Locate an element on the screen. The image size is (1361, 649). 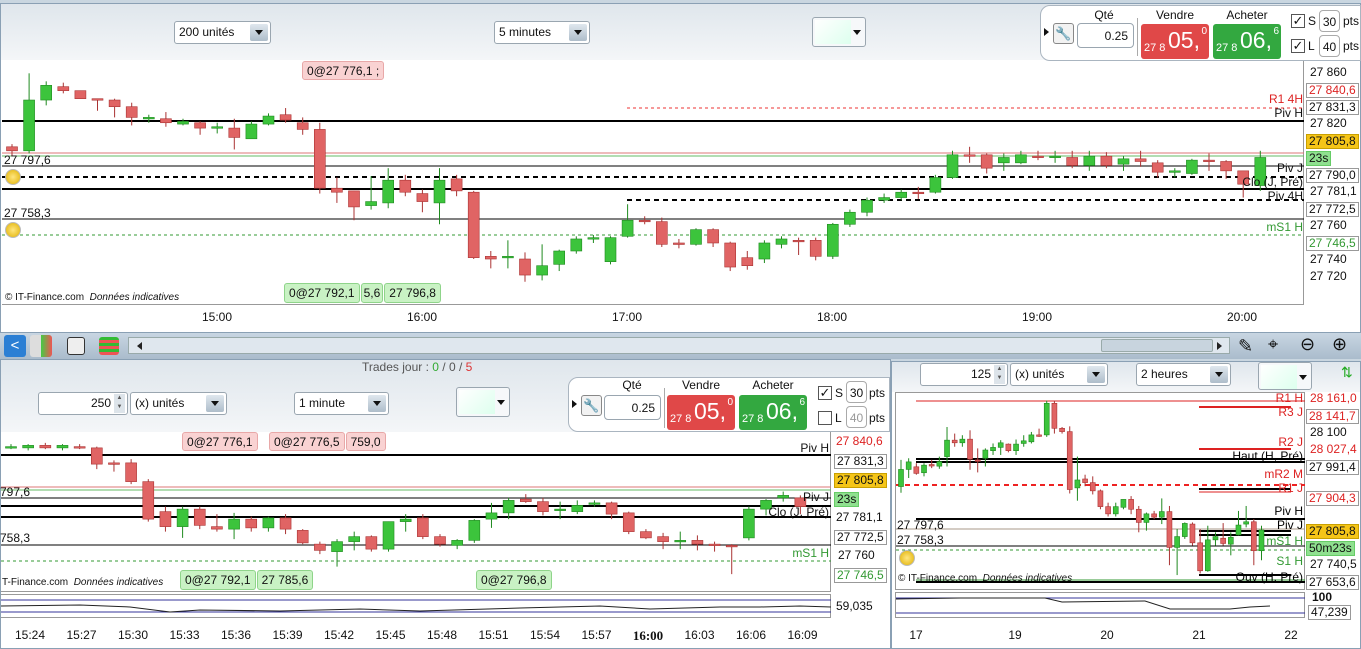
drawing-tool-icon: ✎ is located at coordinates (1246, 346).